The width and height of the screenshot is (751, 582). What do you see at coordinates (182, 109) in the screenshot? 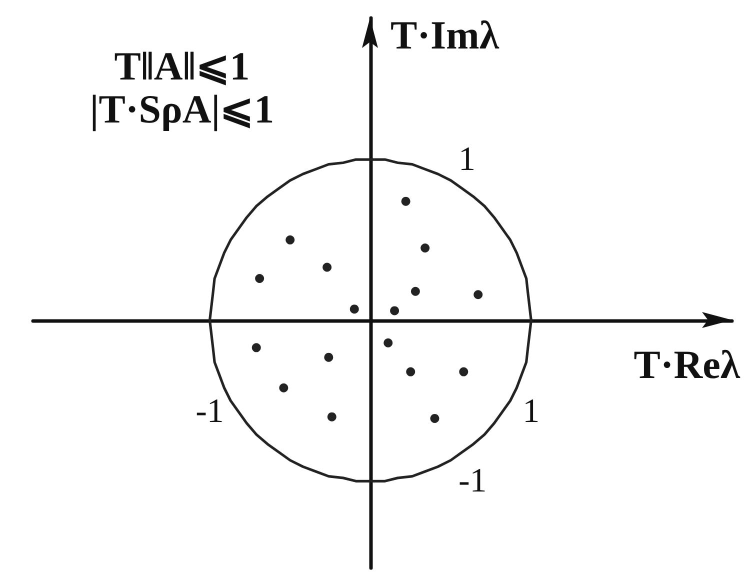
I see `annotation: |T·SρA|⩽1` at bounding box center [182, 109].